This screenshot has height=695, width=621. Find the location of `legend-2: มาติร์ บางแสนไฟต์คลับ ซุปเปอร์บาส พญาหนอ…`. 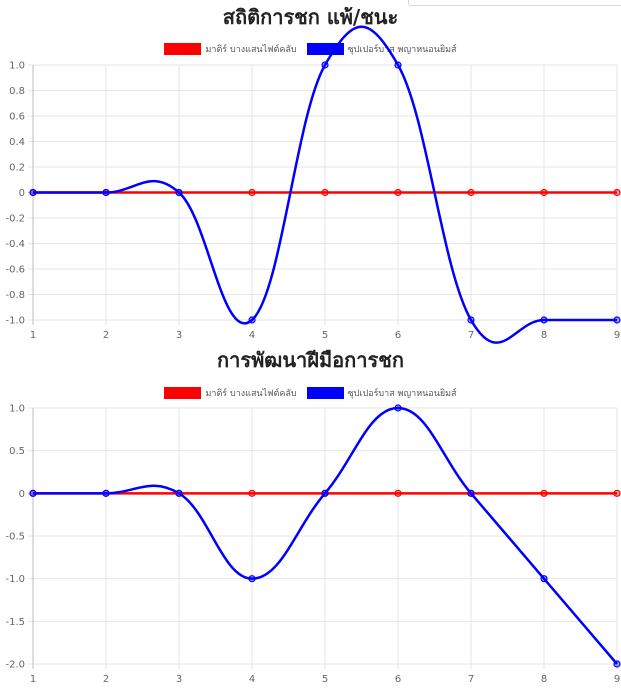

legend-2: มาติร์ บางแสนไฟต์คลับ ซุปเปอร์บาส พญาหนอ… is located at coordinates (310, 393).